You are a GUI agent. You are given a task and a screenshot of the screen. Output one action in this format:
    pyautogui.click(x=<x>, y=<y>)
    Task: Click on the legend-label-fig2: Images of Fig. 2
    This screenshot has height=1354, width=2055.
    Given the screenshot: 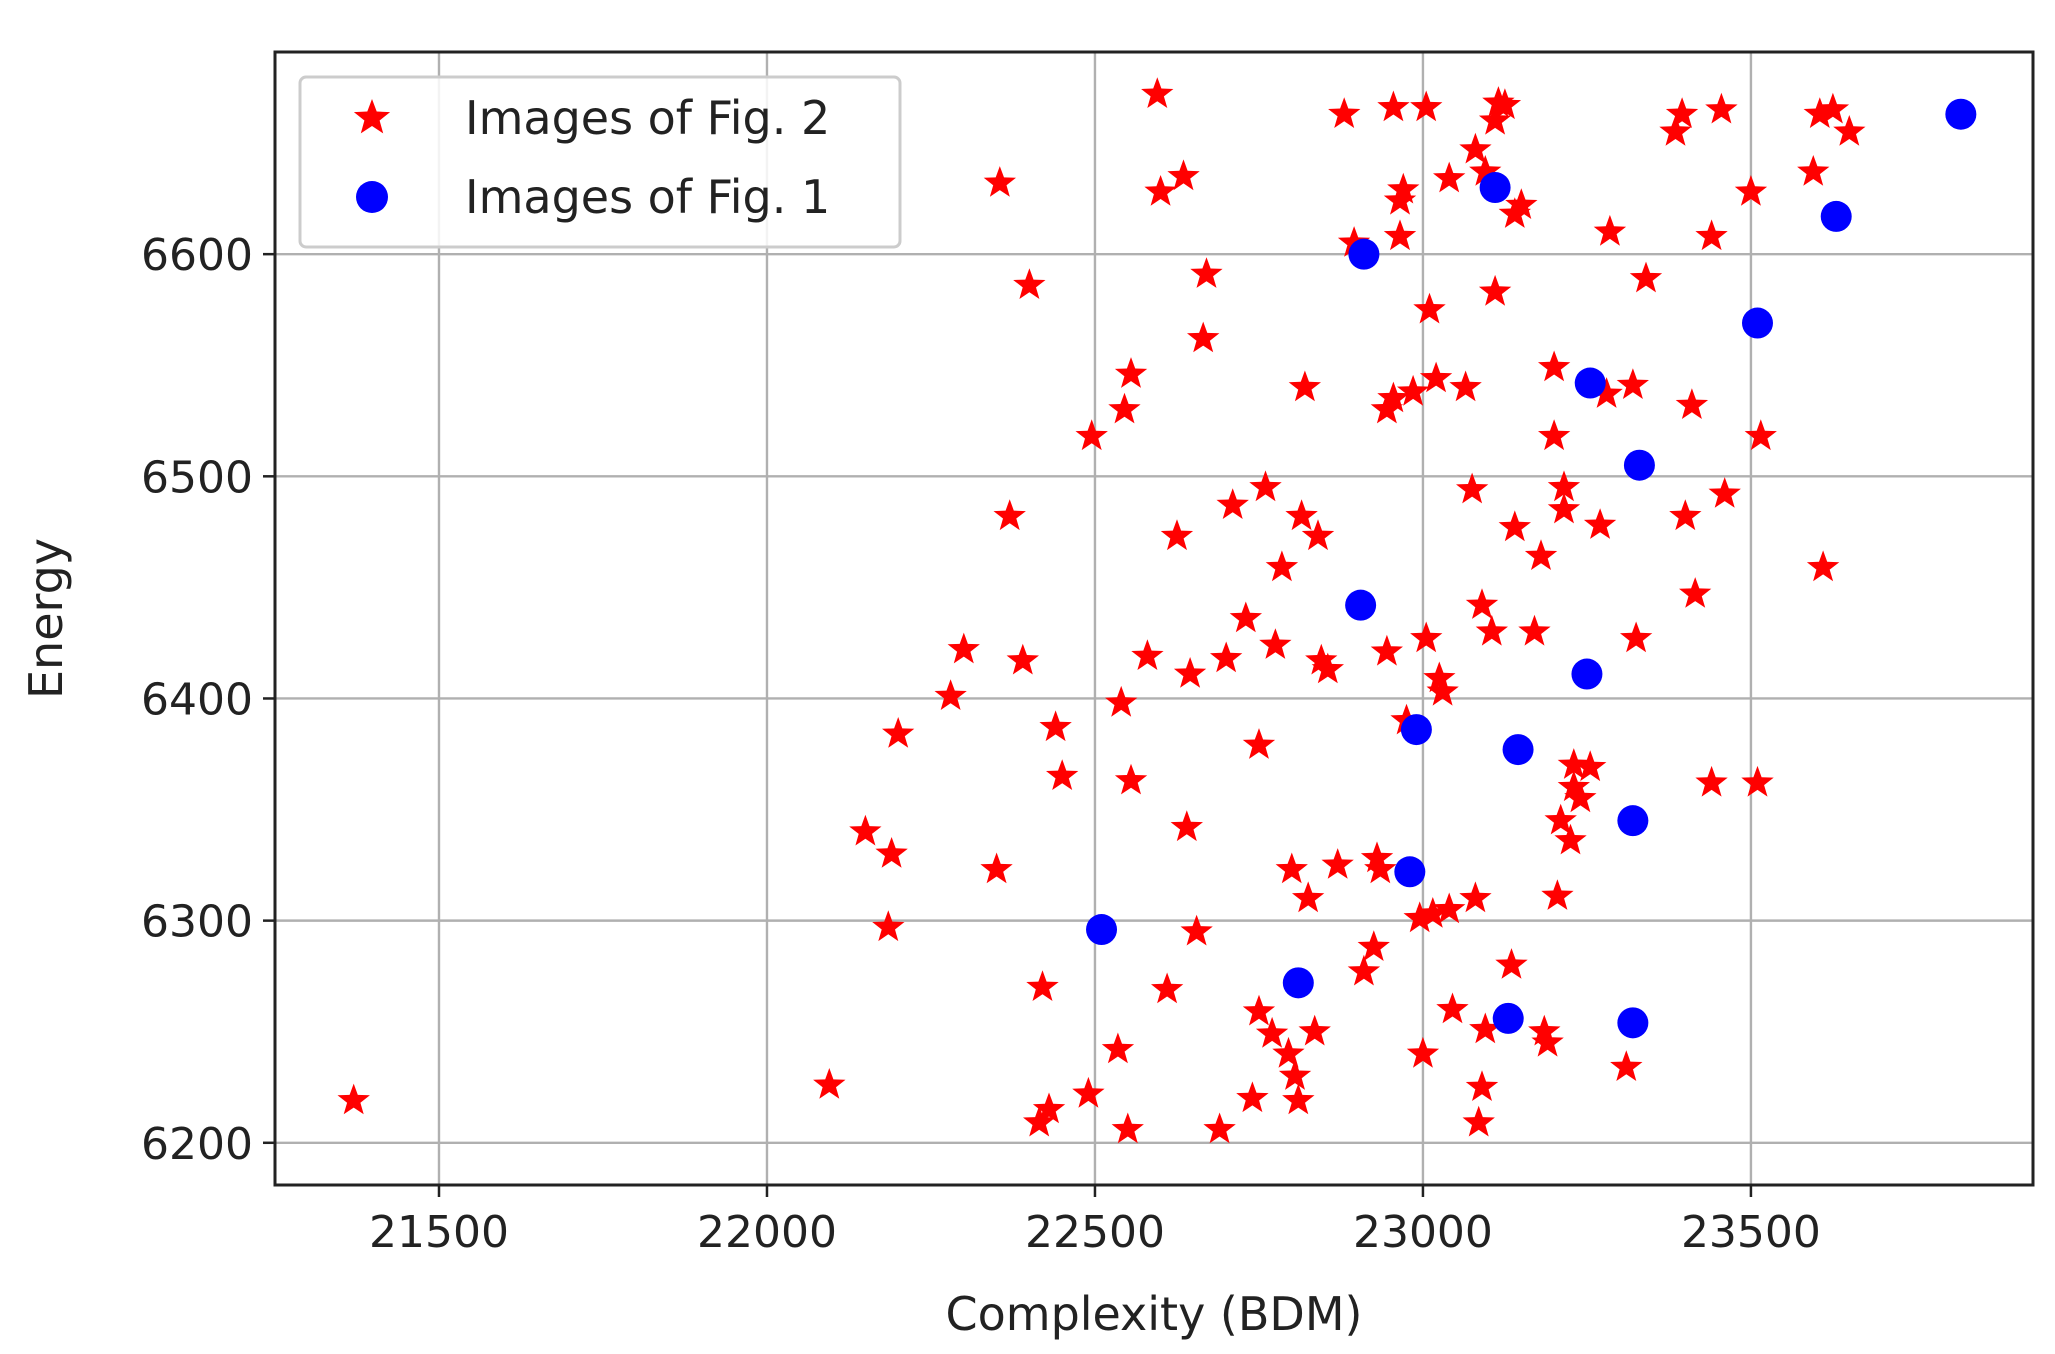 What is the action you would take?
    pyautogui.click(x=647, y=118)
    